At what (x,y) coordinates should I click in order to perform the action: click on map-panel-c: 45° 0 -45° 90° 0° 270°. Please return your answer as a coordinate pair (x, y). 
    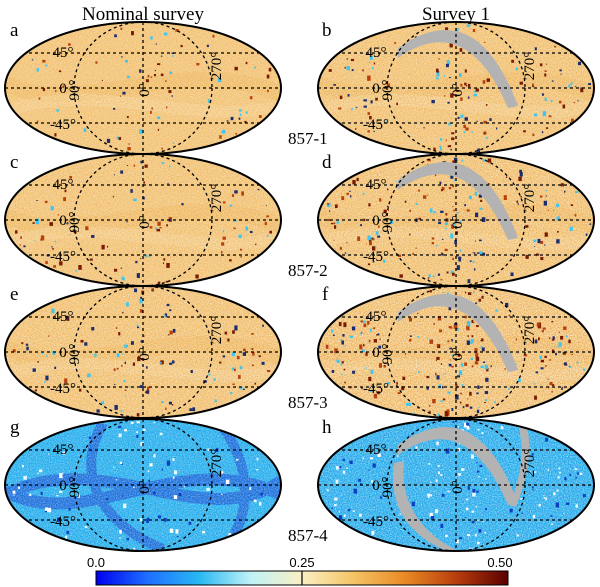
    Looking at the image, I should click on (143, 220).